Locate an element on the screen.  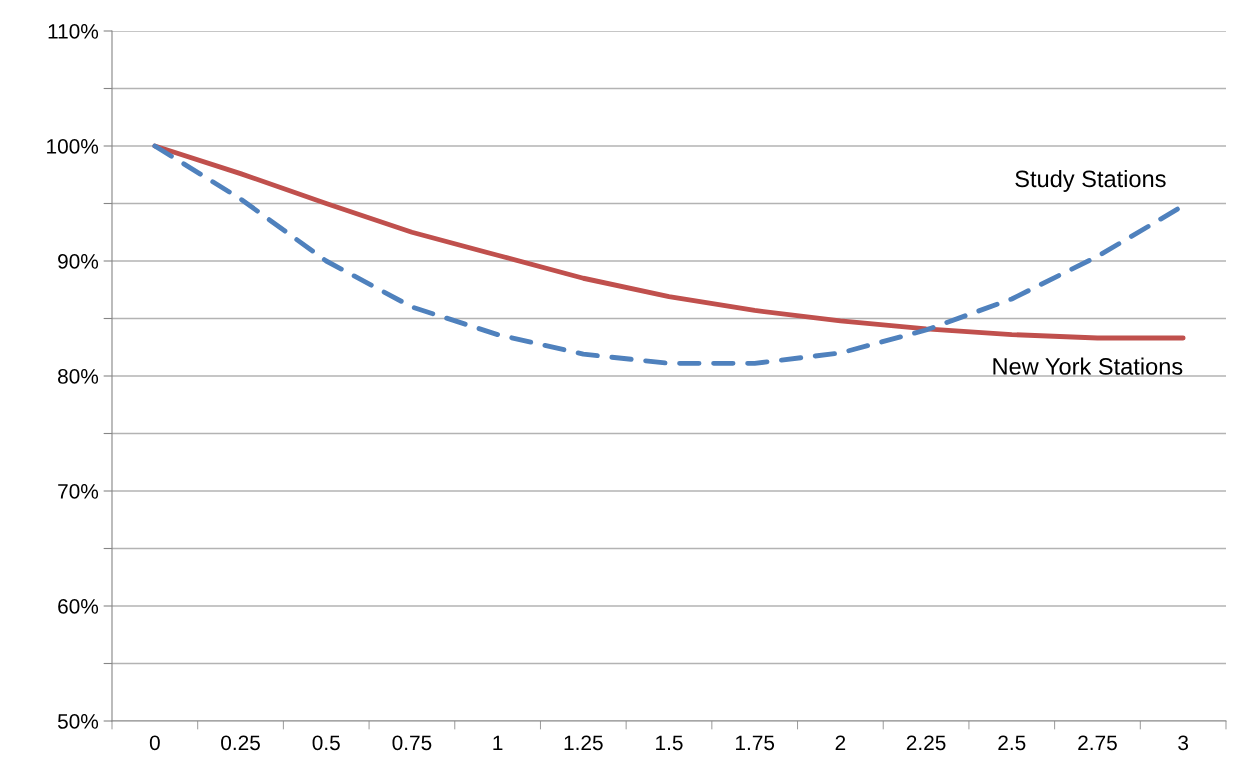
x-tick-label: 1.25 is located at coordinates (583, 743).